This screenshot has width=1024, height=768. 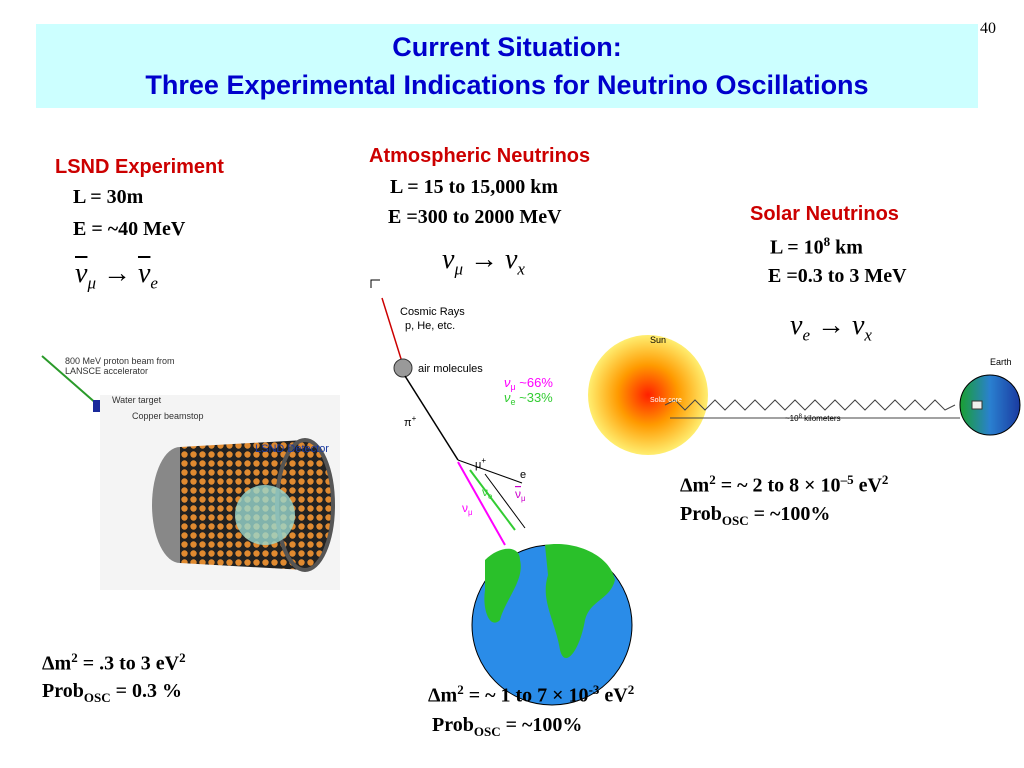 What do you see at coordinates (139, 167) in the screenshot?
I see `heading: LSND Experiment` at bounding box center [139, 167].